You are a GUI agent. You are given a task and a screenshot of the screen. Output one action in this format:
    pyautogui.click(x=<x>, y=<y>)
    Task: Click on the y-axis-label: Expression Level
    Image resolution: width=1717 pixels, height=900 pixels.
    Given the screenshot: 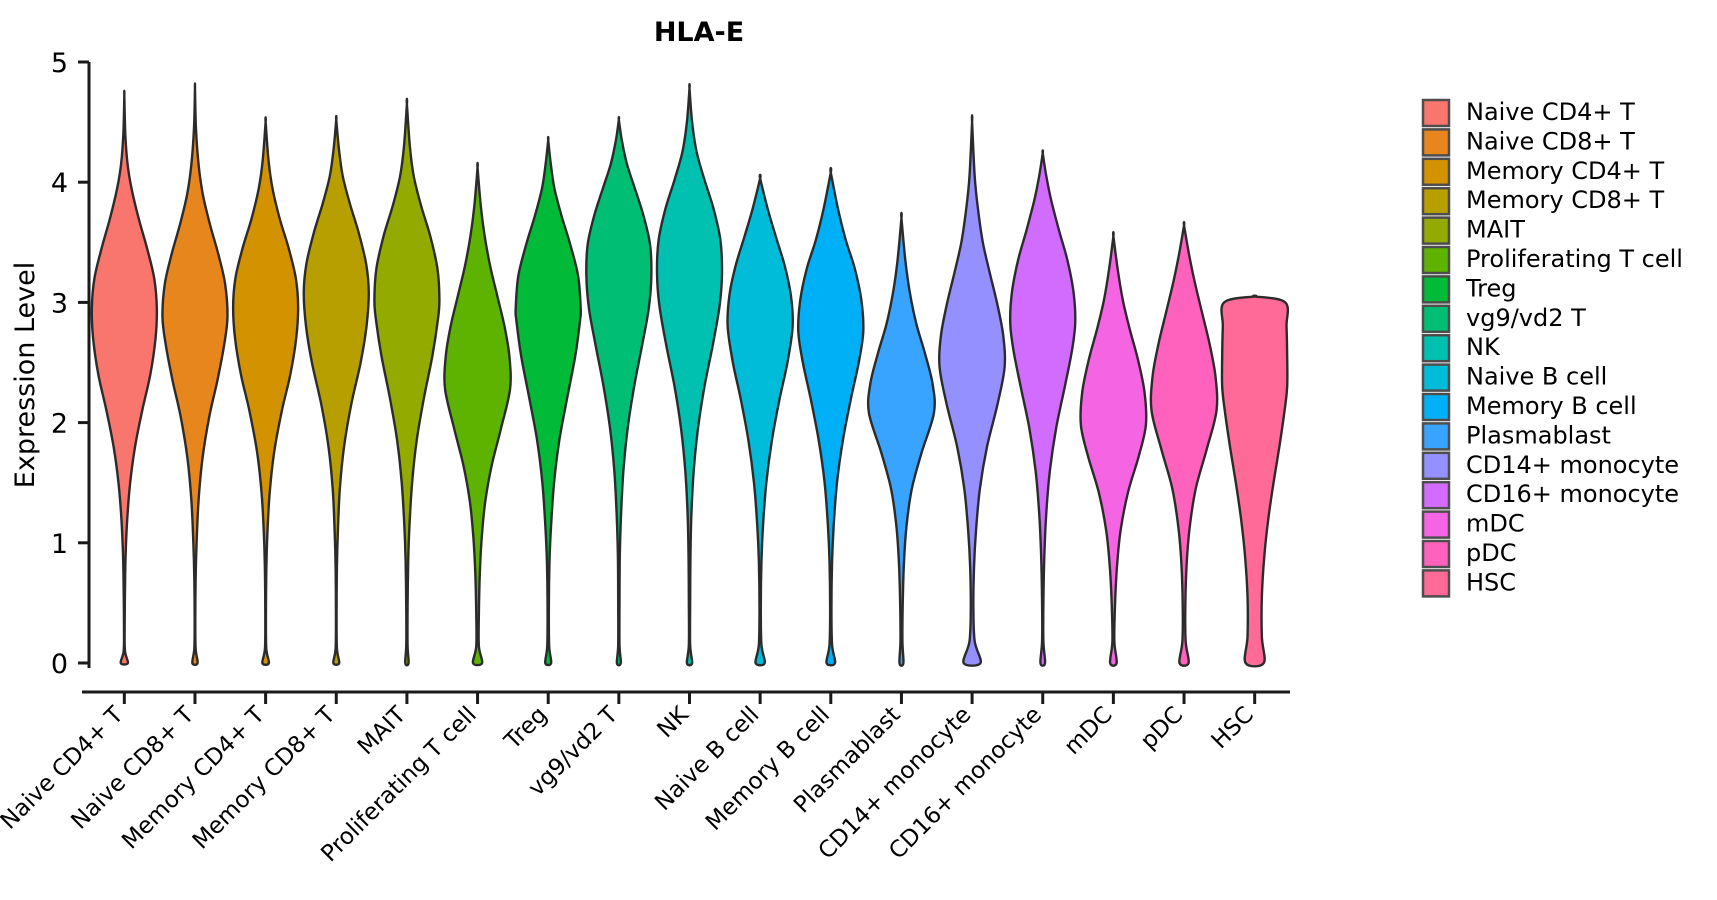 What is the action you would take?
    pyautogui.click(x=25, y=375)
    